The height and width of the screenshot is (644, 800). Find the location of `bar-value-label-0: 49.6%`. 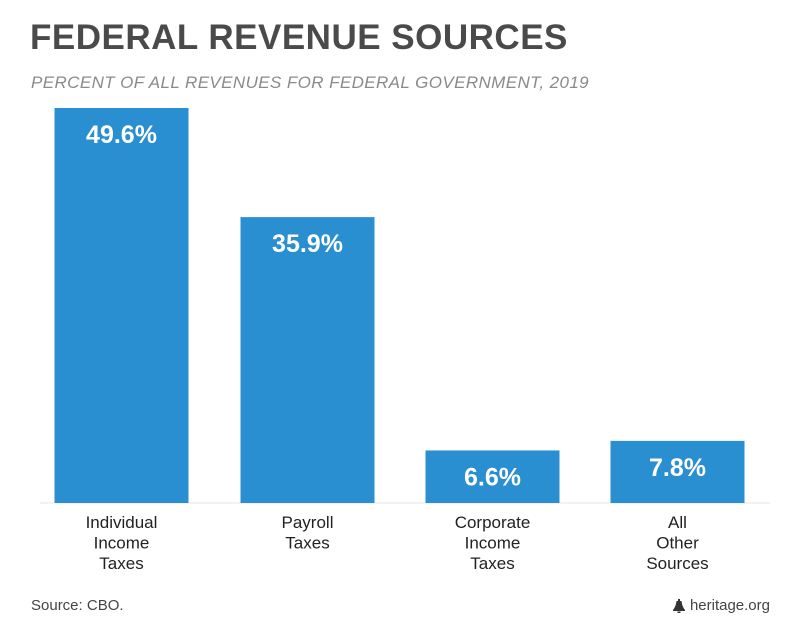

bar-value-label-0: 49.6% is located at coordinates (121, 135).